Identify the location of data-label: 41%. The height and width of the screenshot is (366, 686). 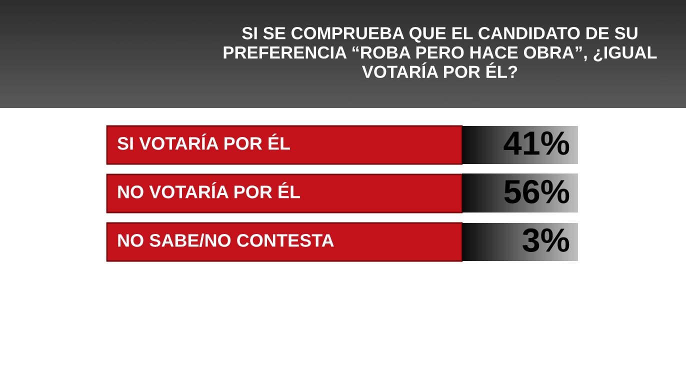
(537, 143).